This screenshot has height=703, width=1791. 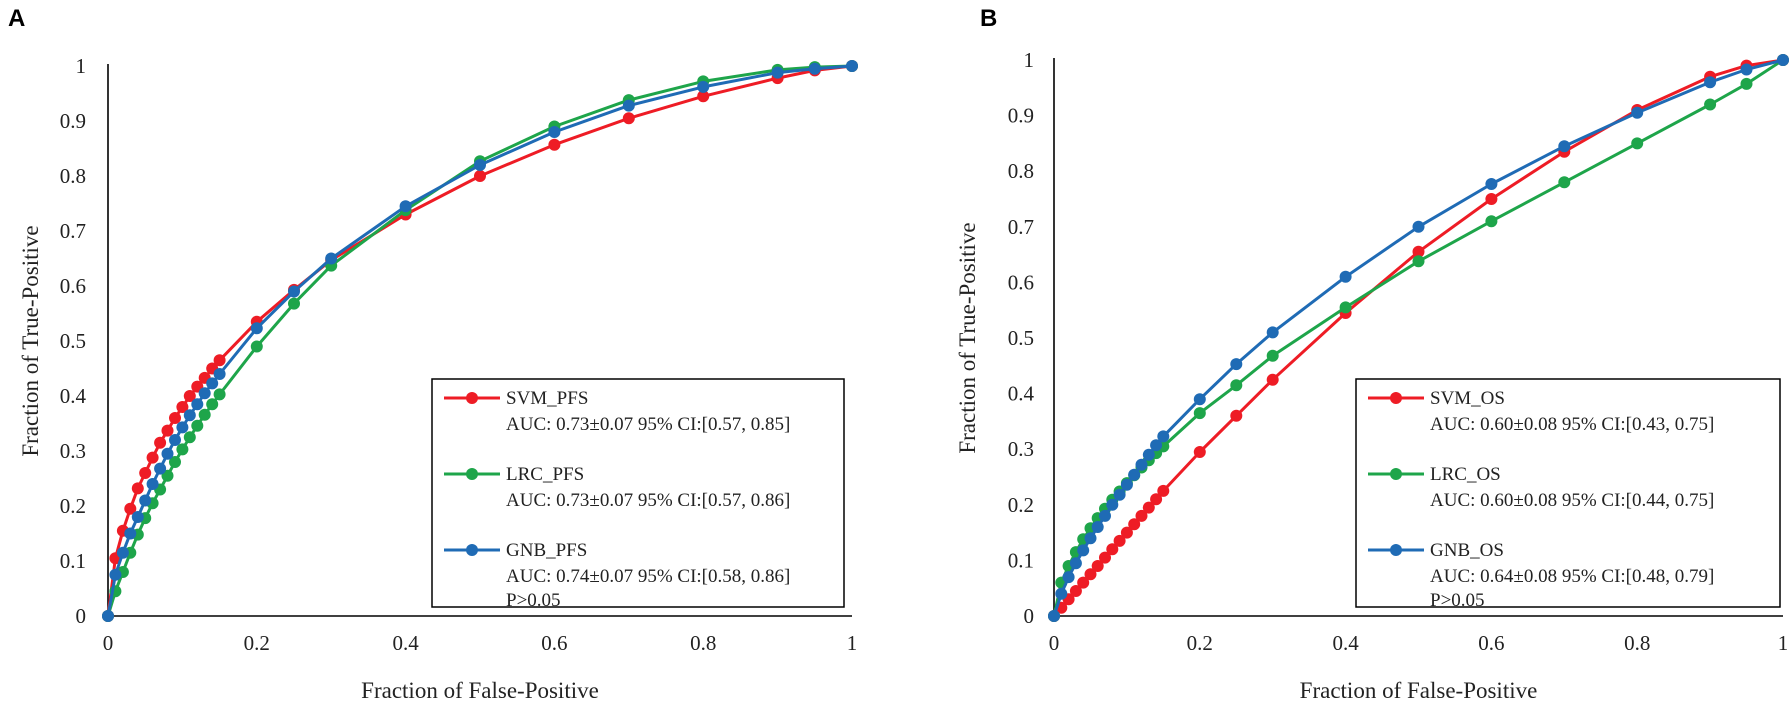 I want to click on y-tick-label: 0.7, so click(x=1021, y=227).